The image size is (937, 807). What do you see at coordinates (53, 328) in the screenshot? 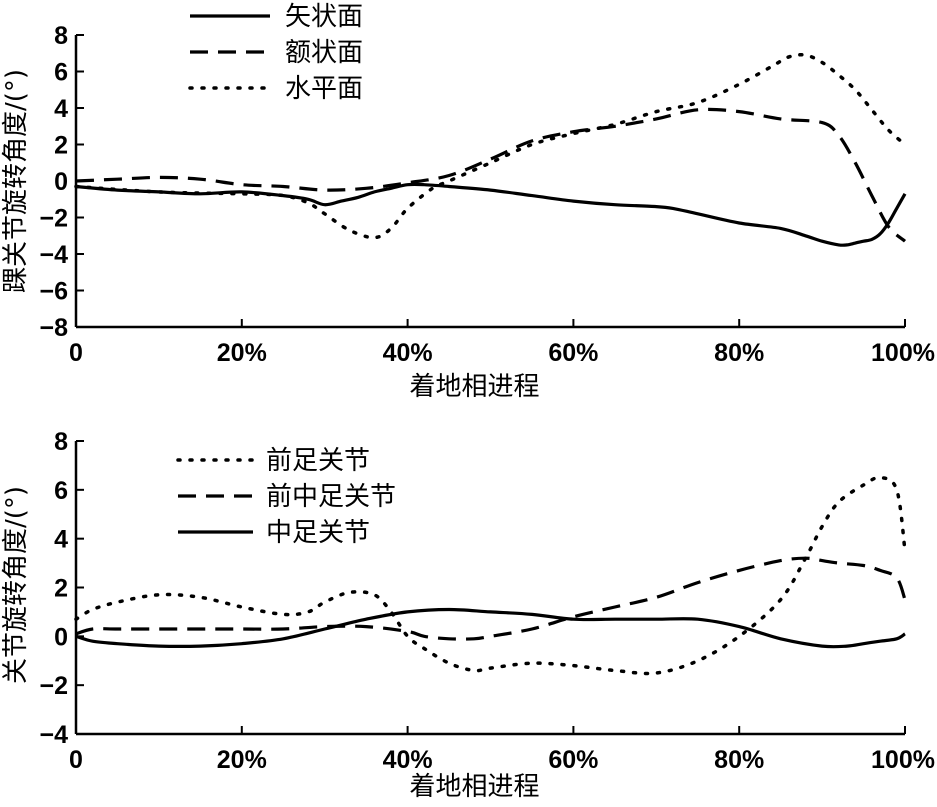
I see `y-tick-label: −8` at bounding box center [53, 328].